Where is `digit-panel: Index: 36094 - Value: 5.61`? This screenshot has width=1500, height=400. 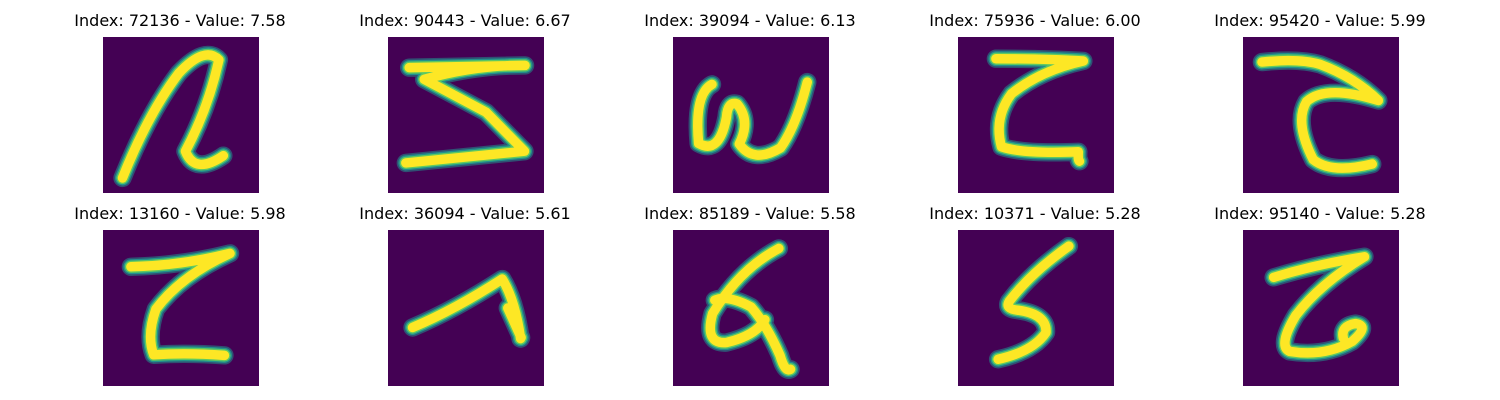 digit-panel: Index: 36094 - Value: 5.61 is located at coordinates (465, 294).